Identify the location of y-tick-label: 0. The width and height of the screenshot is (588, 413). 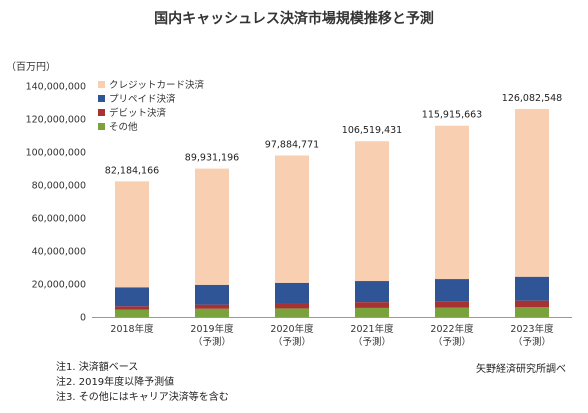
(83, 318).